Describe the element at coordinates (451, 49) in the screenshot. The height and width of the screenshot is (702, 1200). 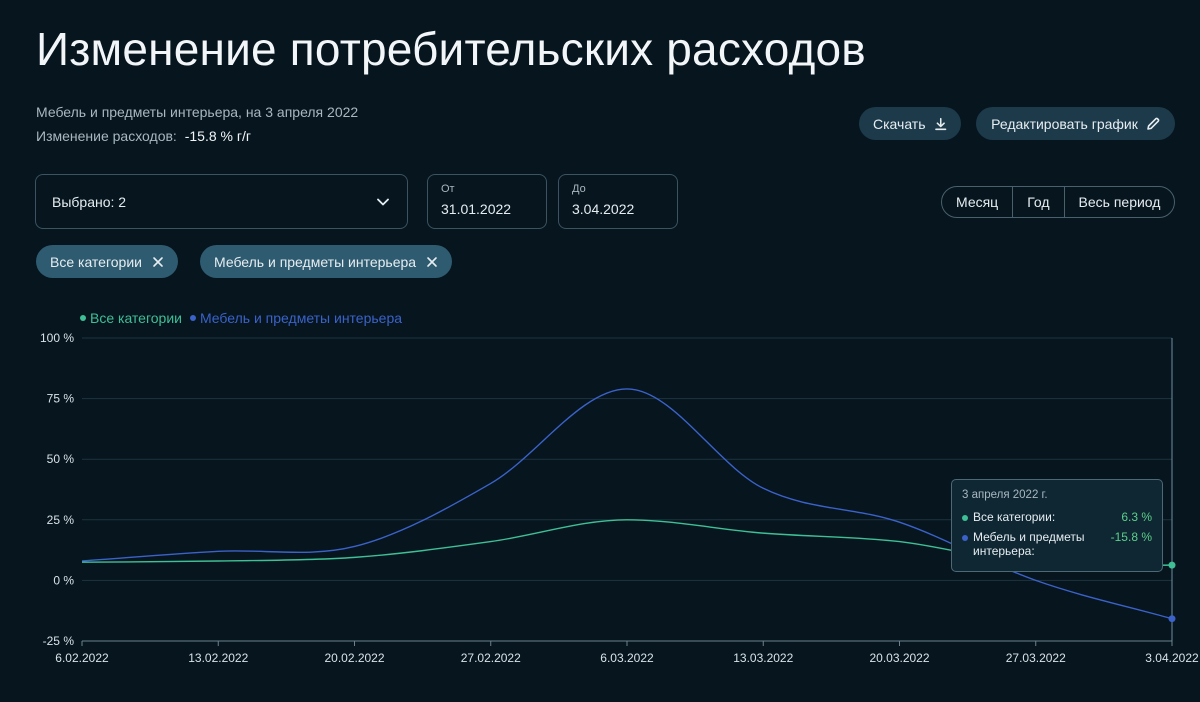
I see `page-title: Изменение потребительских расходов` at that location.